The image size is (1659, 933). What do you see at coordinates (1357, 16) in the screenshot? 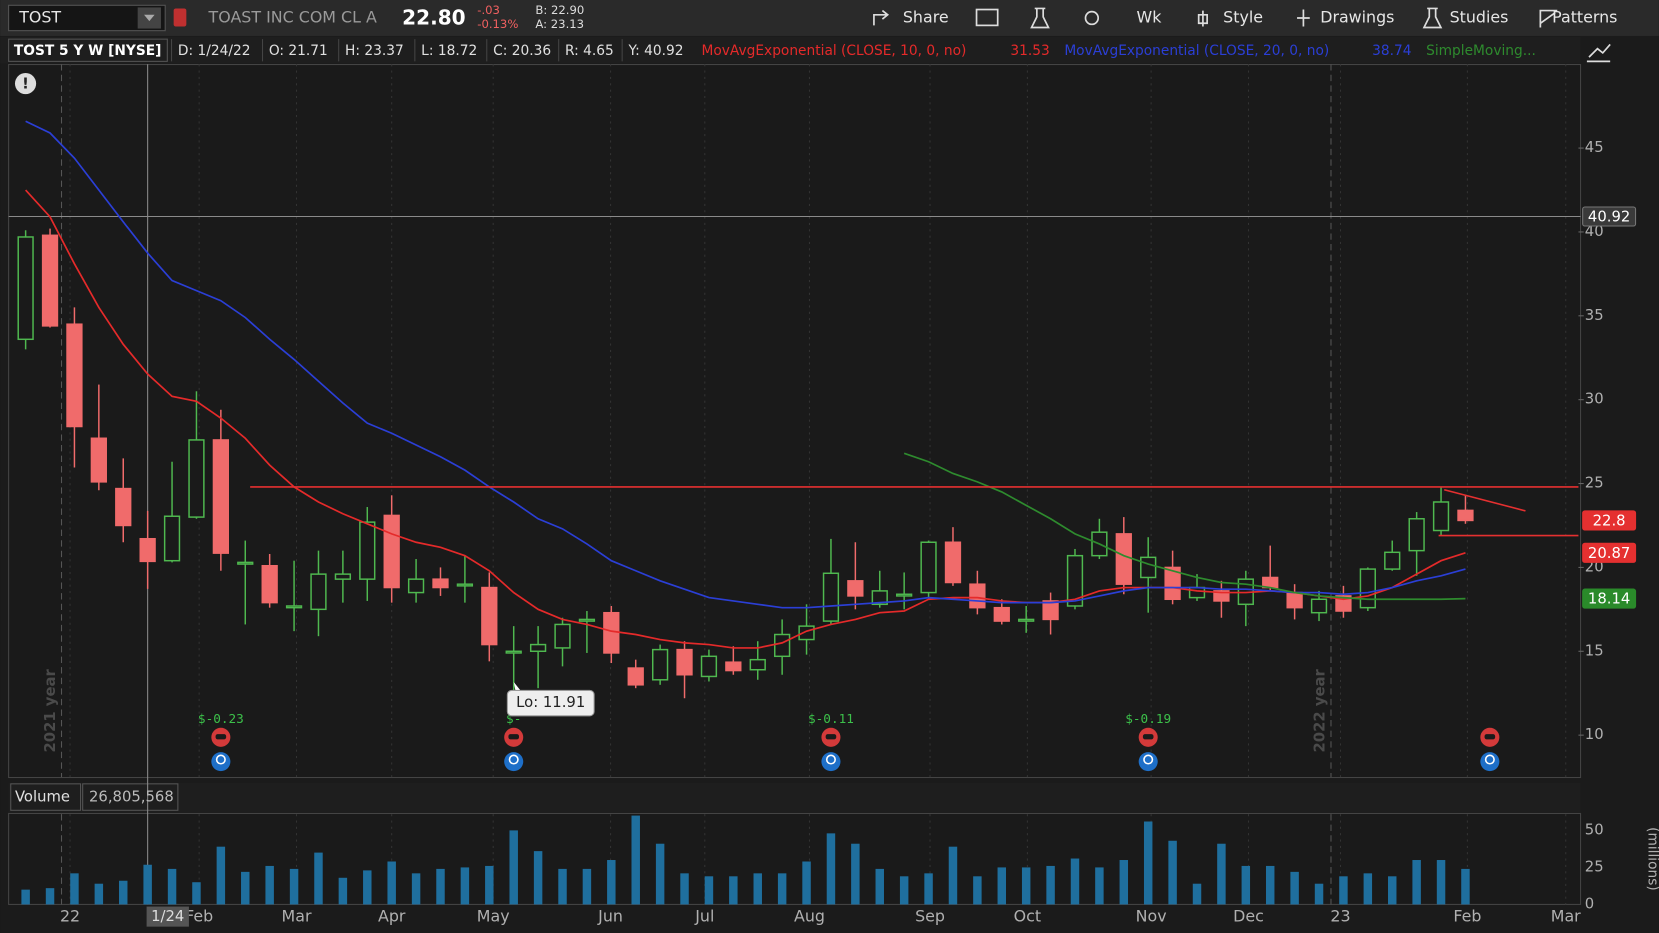
I see `toolbar-button: Drawings` at bounding box center [1357, 16].